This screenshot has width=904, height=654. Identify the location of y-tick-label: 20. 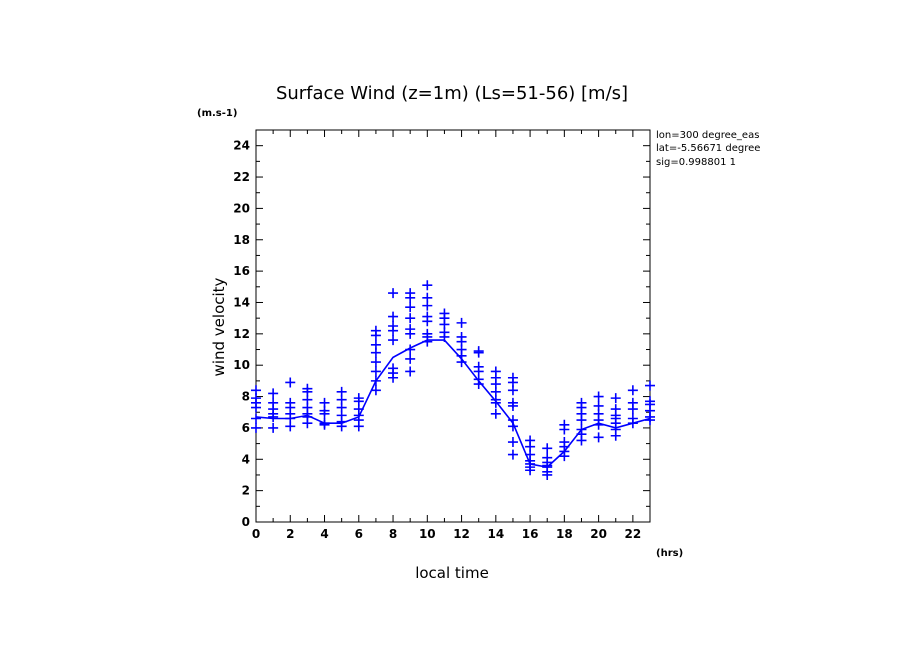
(241, 208).